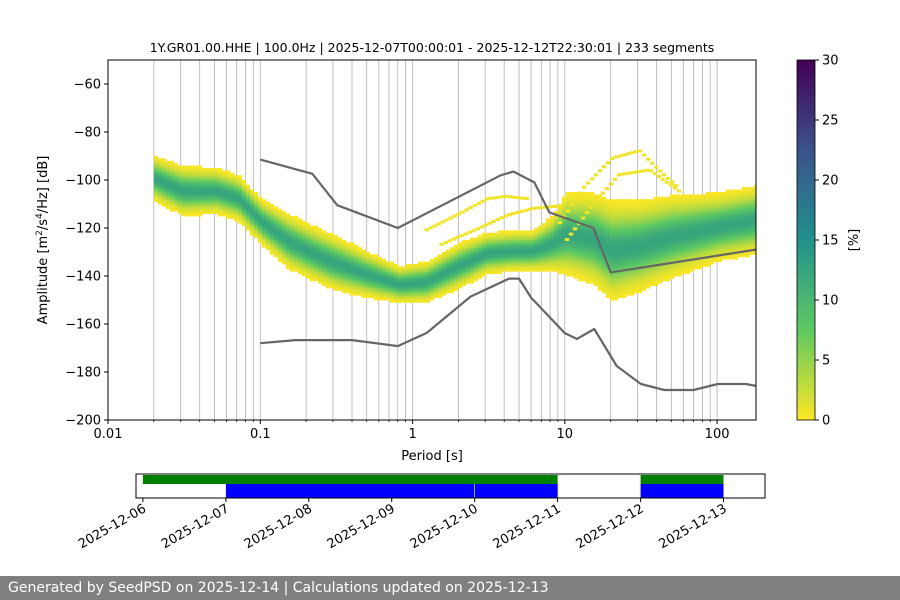 This screenshot has height=600, width=900. Describe the element at coordinates (508, 334) in the screenshot. I see `nlnm-curve` at that location.